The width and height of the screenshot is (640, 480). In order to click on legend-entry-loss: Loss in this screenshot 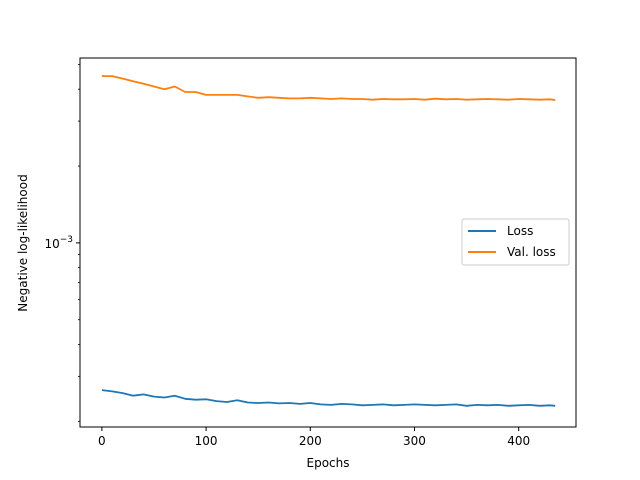, I will do `click(520, 231)`.